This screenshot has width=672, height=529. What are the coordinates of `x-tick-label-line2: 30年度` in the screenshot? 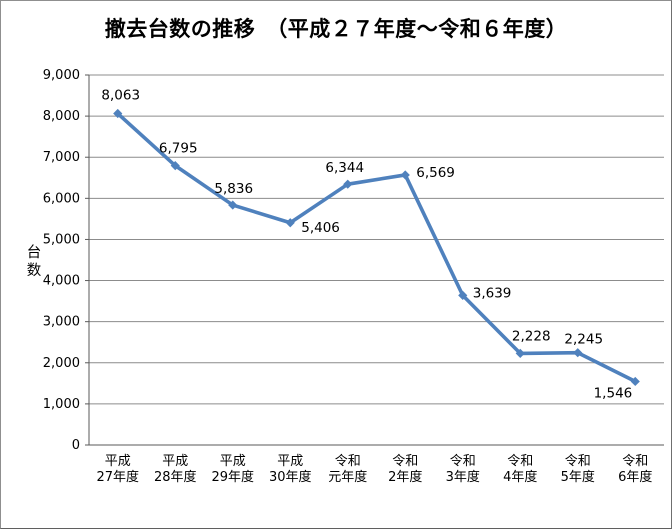 It's located at (290, 477).